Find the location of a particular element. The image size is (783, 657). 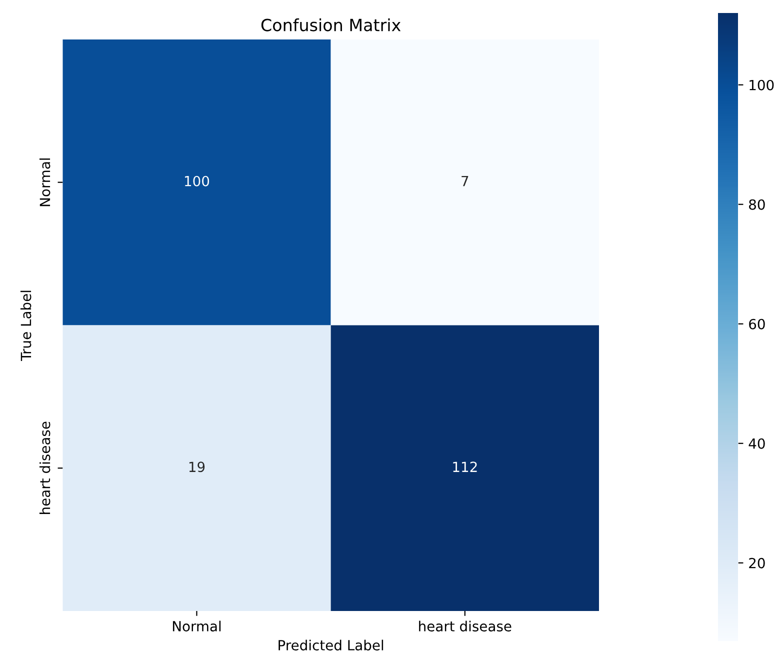

x-axis-title: Predicted Label is located at coordinates (331, 645).